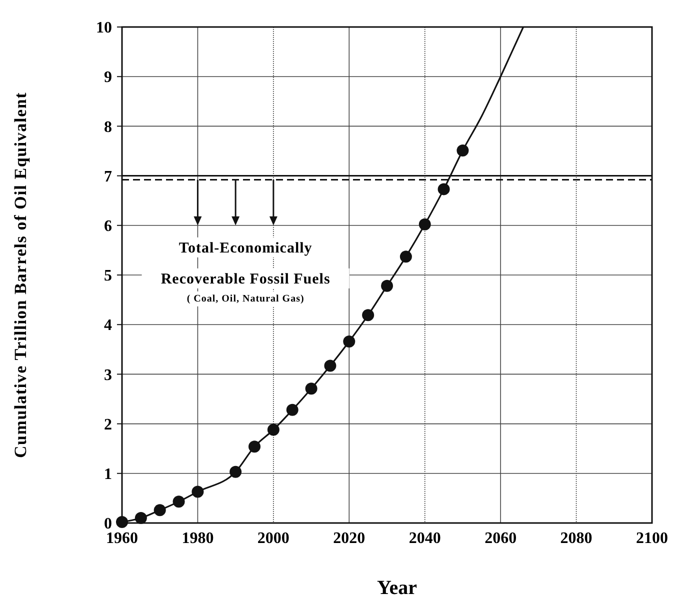 The width and height of the screenshot is (676, 604). I want to click on y-tick-label: 1, so click(108, 474).